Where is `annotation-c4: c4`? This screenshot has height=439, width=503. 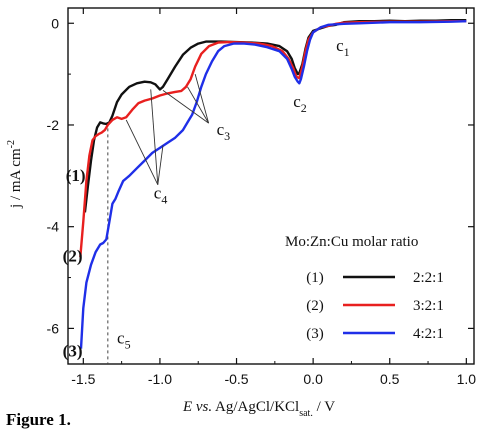 annotation-c4: c4 is located at coordinates (161, 195).